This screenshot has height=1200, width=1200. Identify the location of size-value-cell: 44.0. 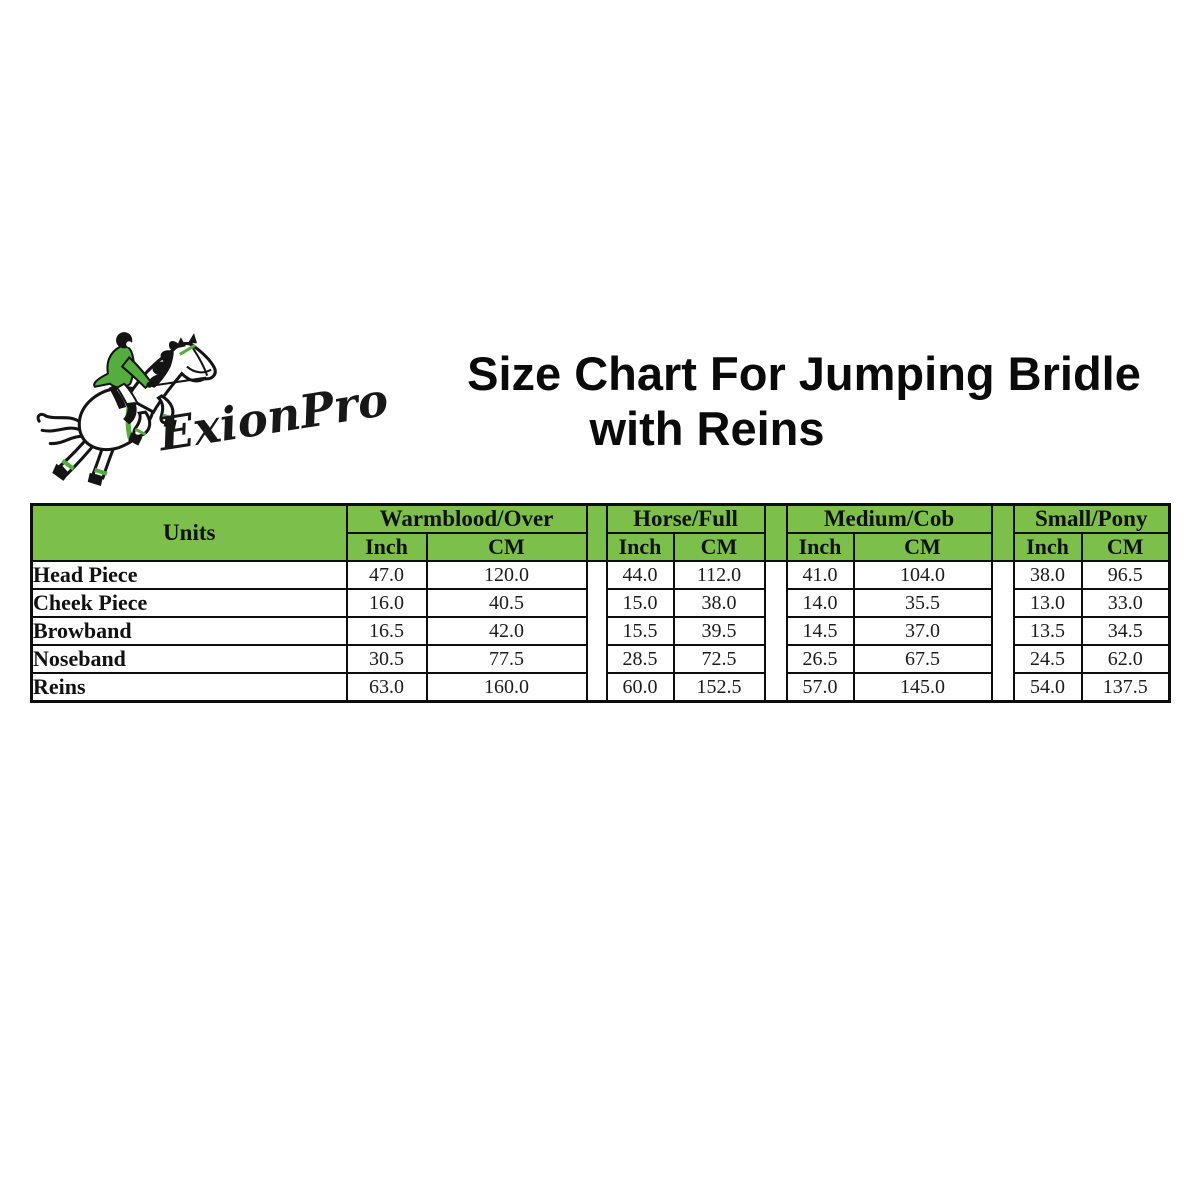
(640, 575).